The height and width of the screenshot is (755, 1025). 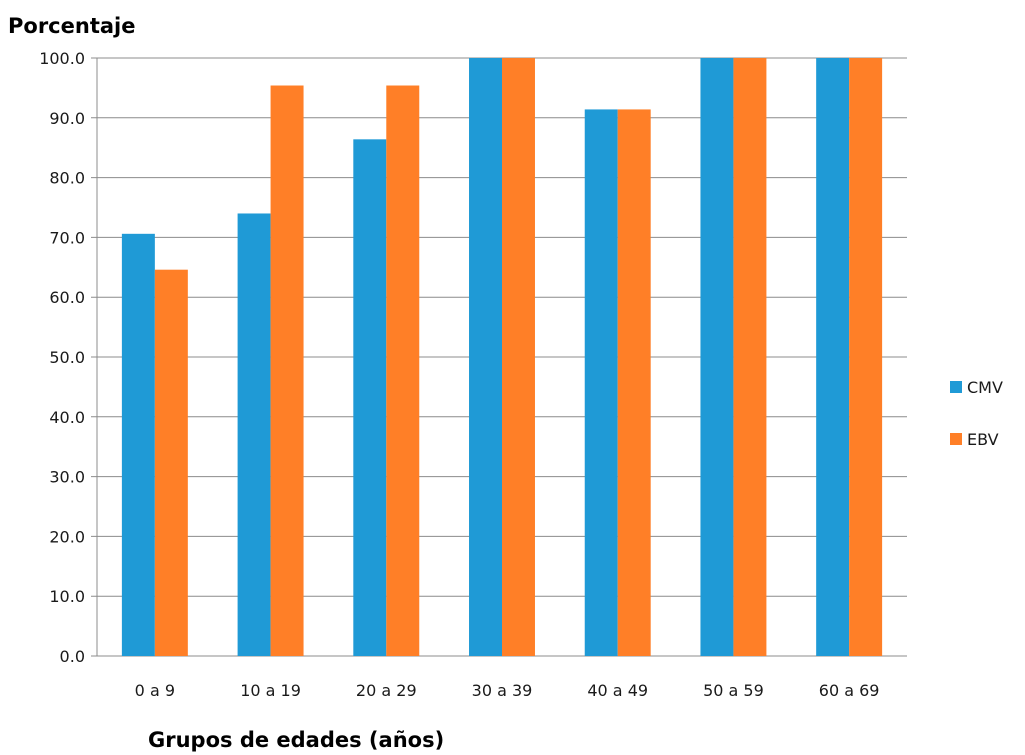 I want to click on y-tick-label: 100.0, so click(x=62, y=58).